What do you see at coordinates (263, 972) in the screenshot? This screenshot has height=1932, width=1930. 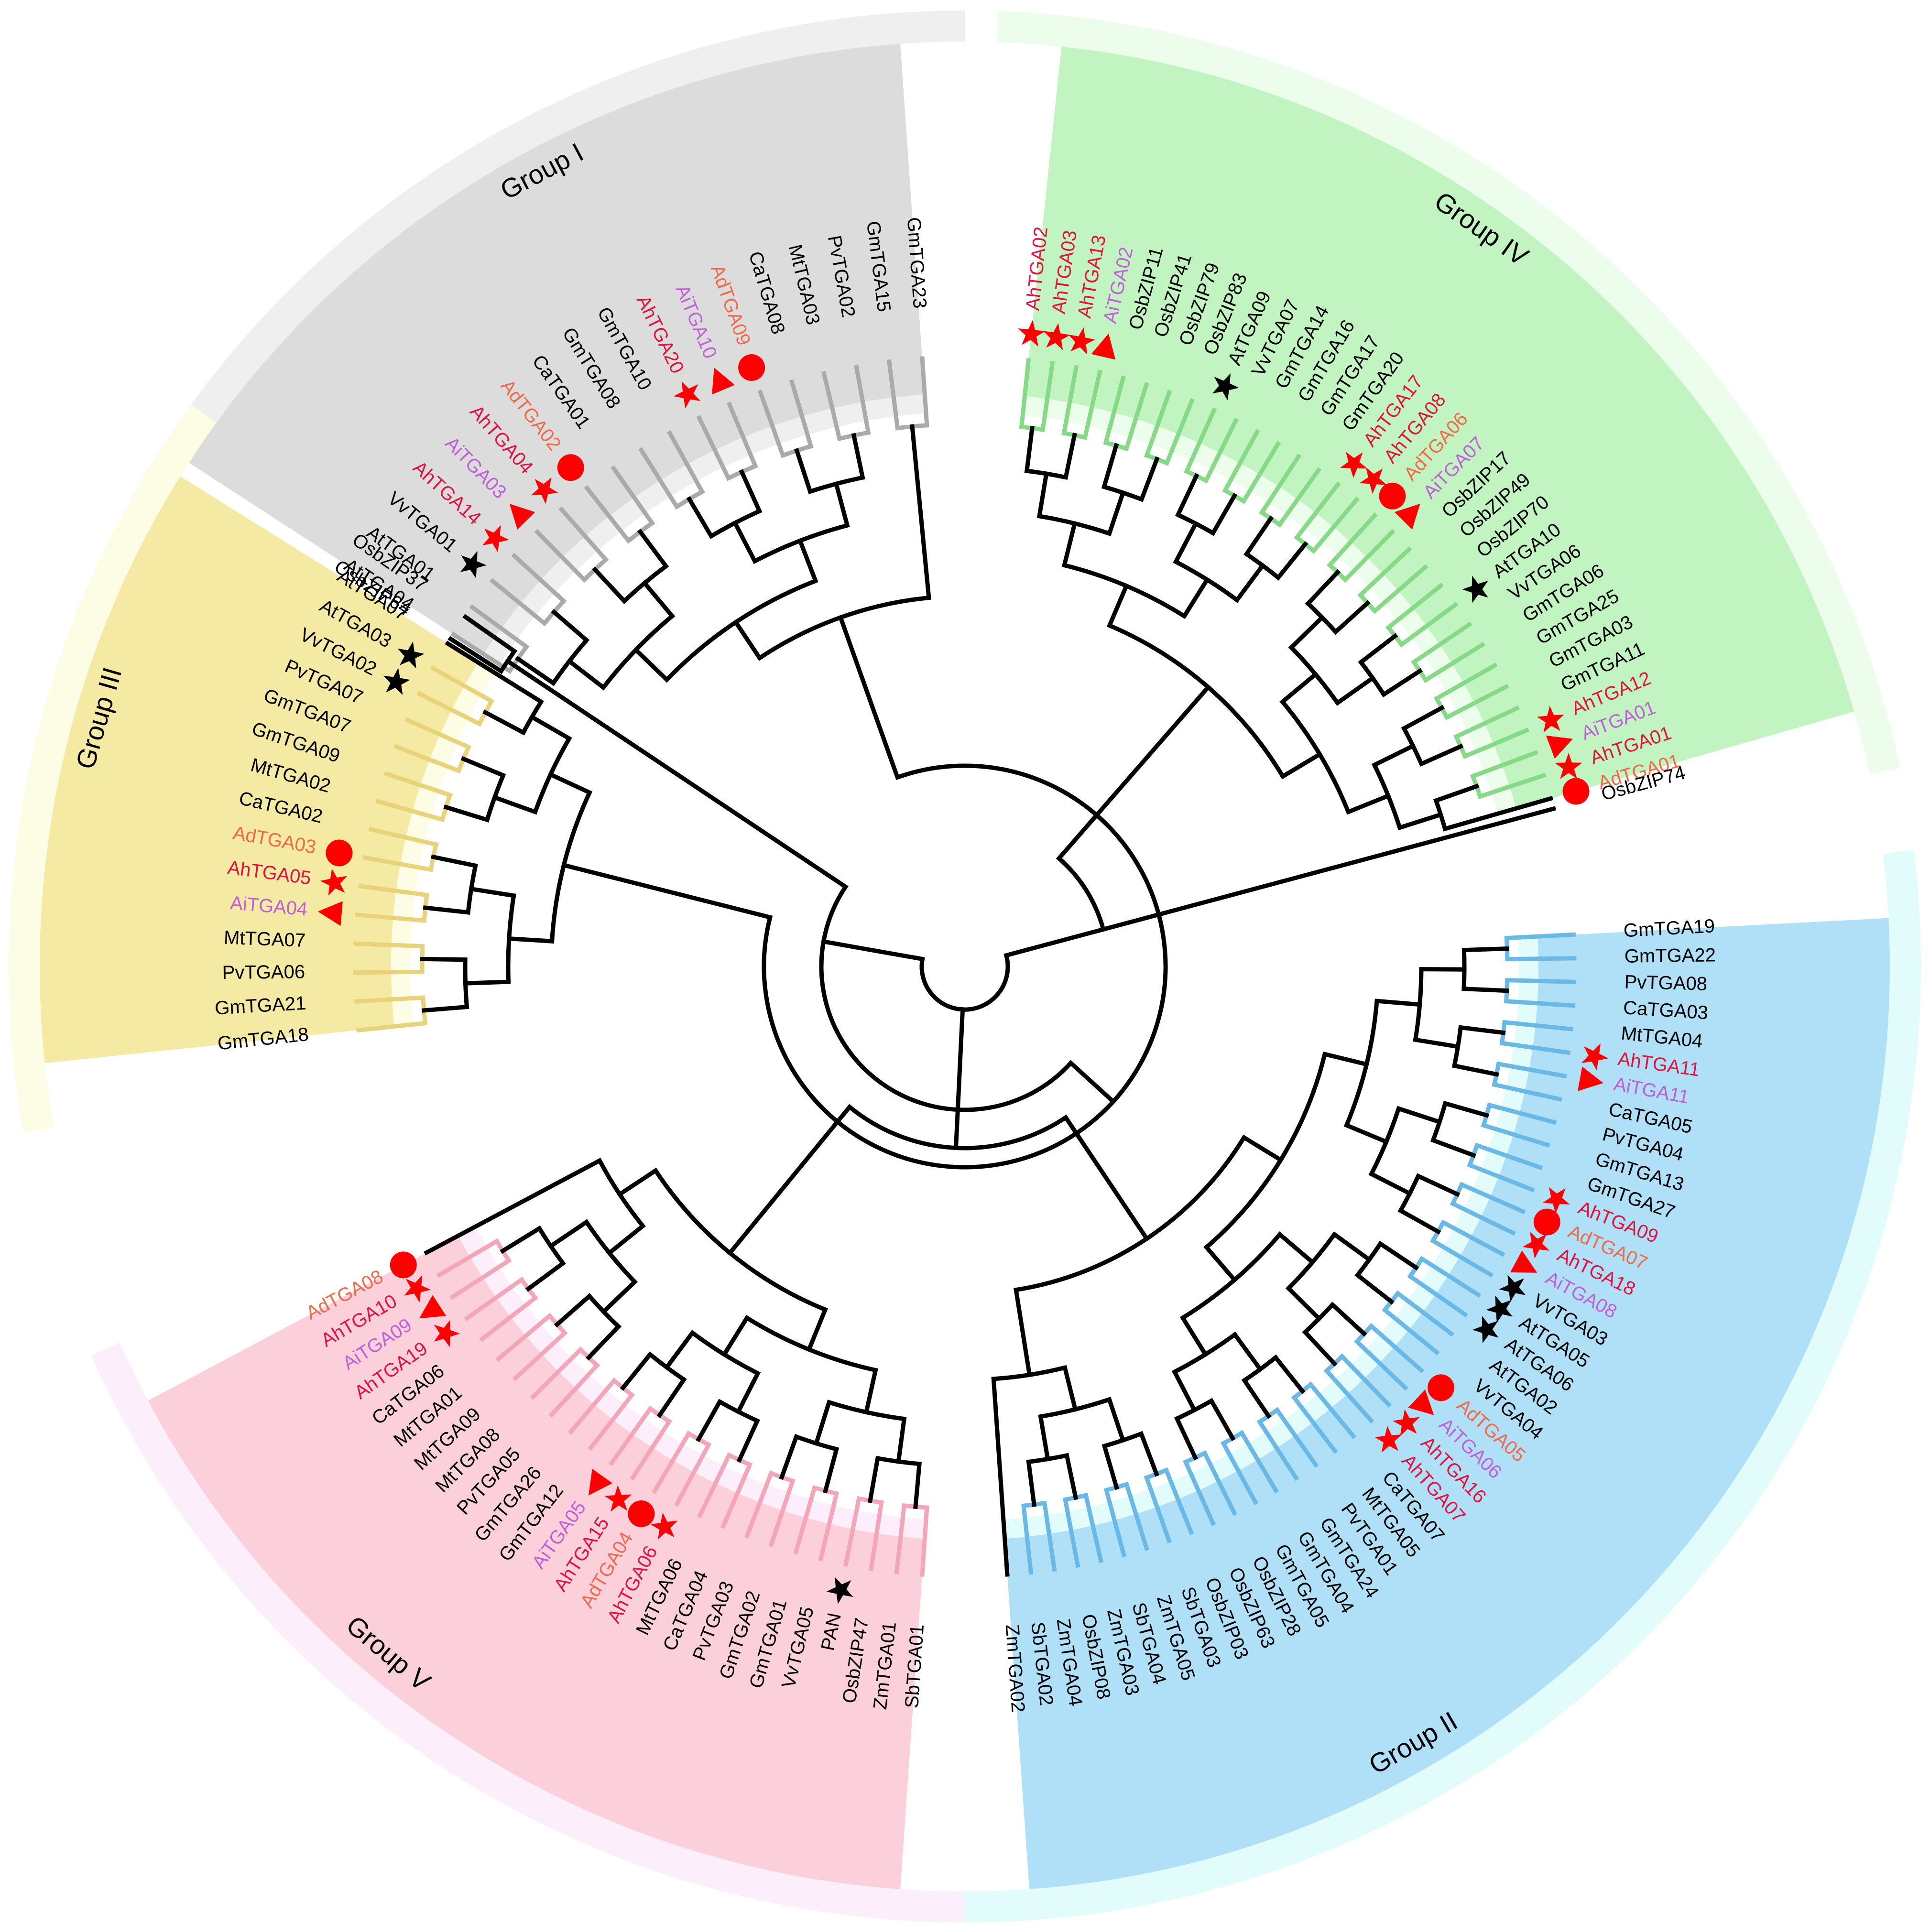 I see `leaf-label: PvTGA06` at bounding box center [263, 972].